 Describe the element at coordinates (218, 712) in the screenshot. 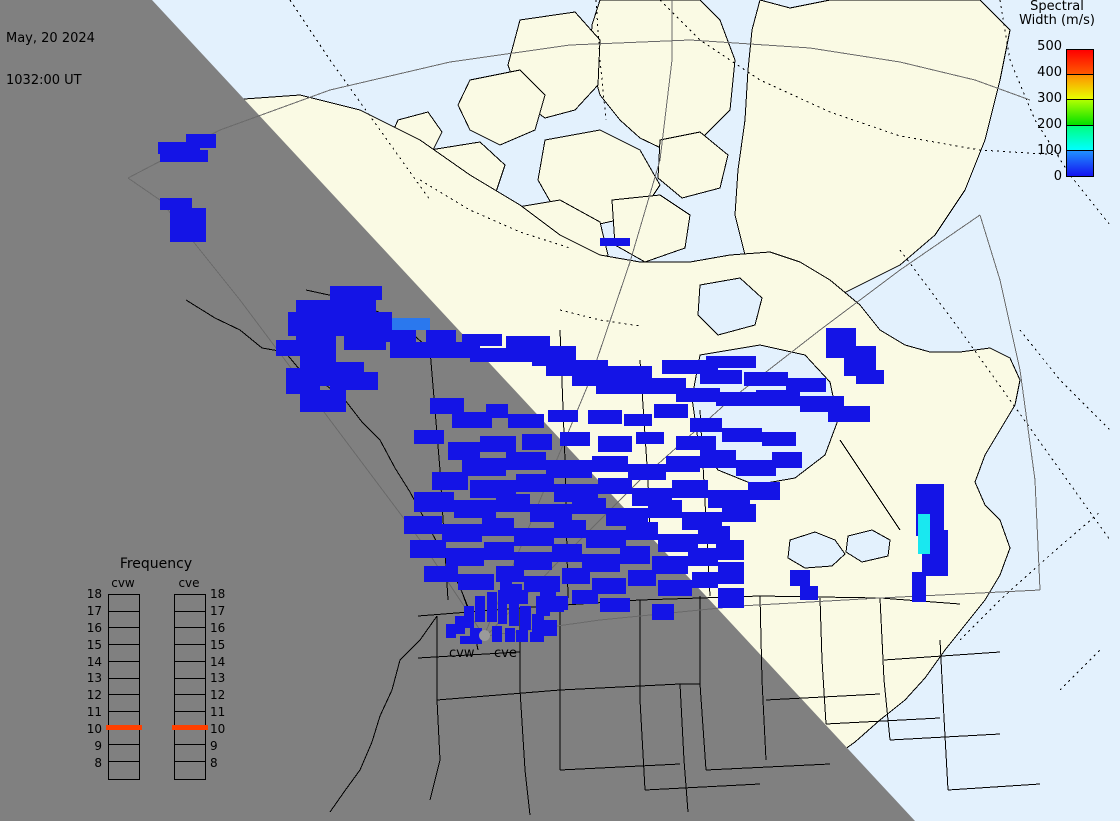

I see `freq-right-11: 11` at that location.